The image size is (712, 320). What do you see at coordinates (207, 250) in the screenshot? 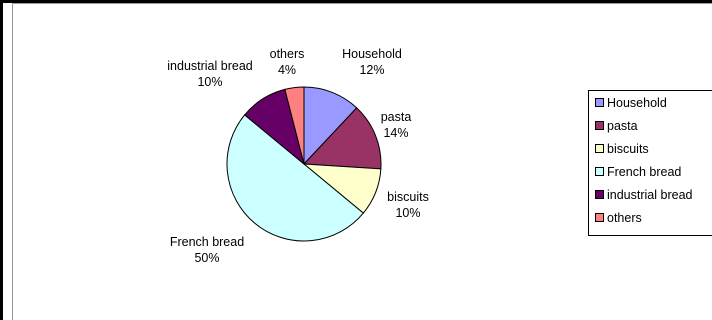
I see `label-french-bread: French bread 50%` at bounding box center [207, 250].